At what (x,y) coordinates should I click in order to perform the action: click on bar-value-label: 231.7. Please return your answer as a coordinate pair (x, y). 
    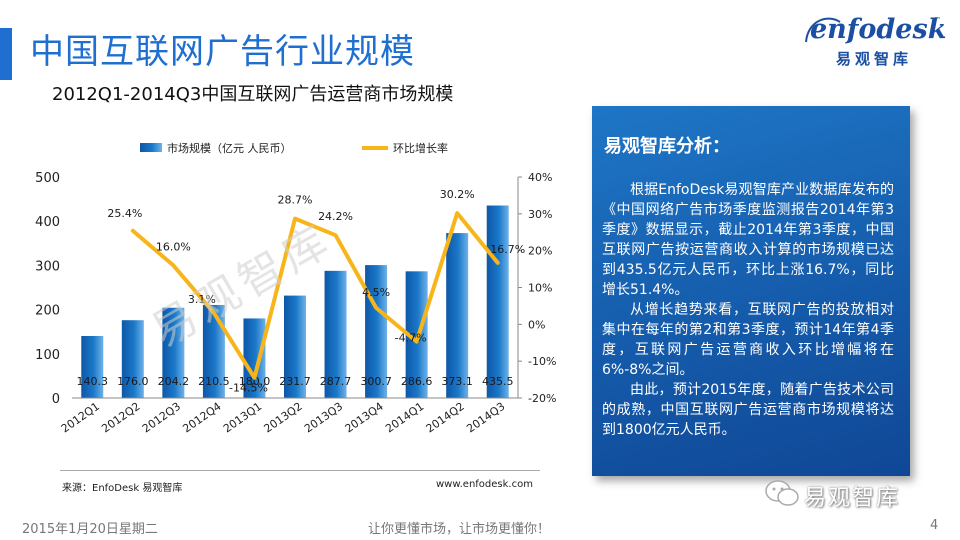
    Looking at the image, I should click on (295, 381).